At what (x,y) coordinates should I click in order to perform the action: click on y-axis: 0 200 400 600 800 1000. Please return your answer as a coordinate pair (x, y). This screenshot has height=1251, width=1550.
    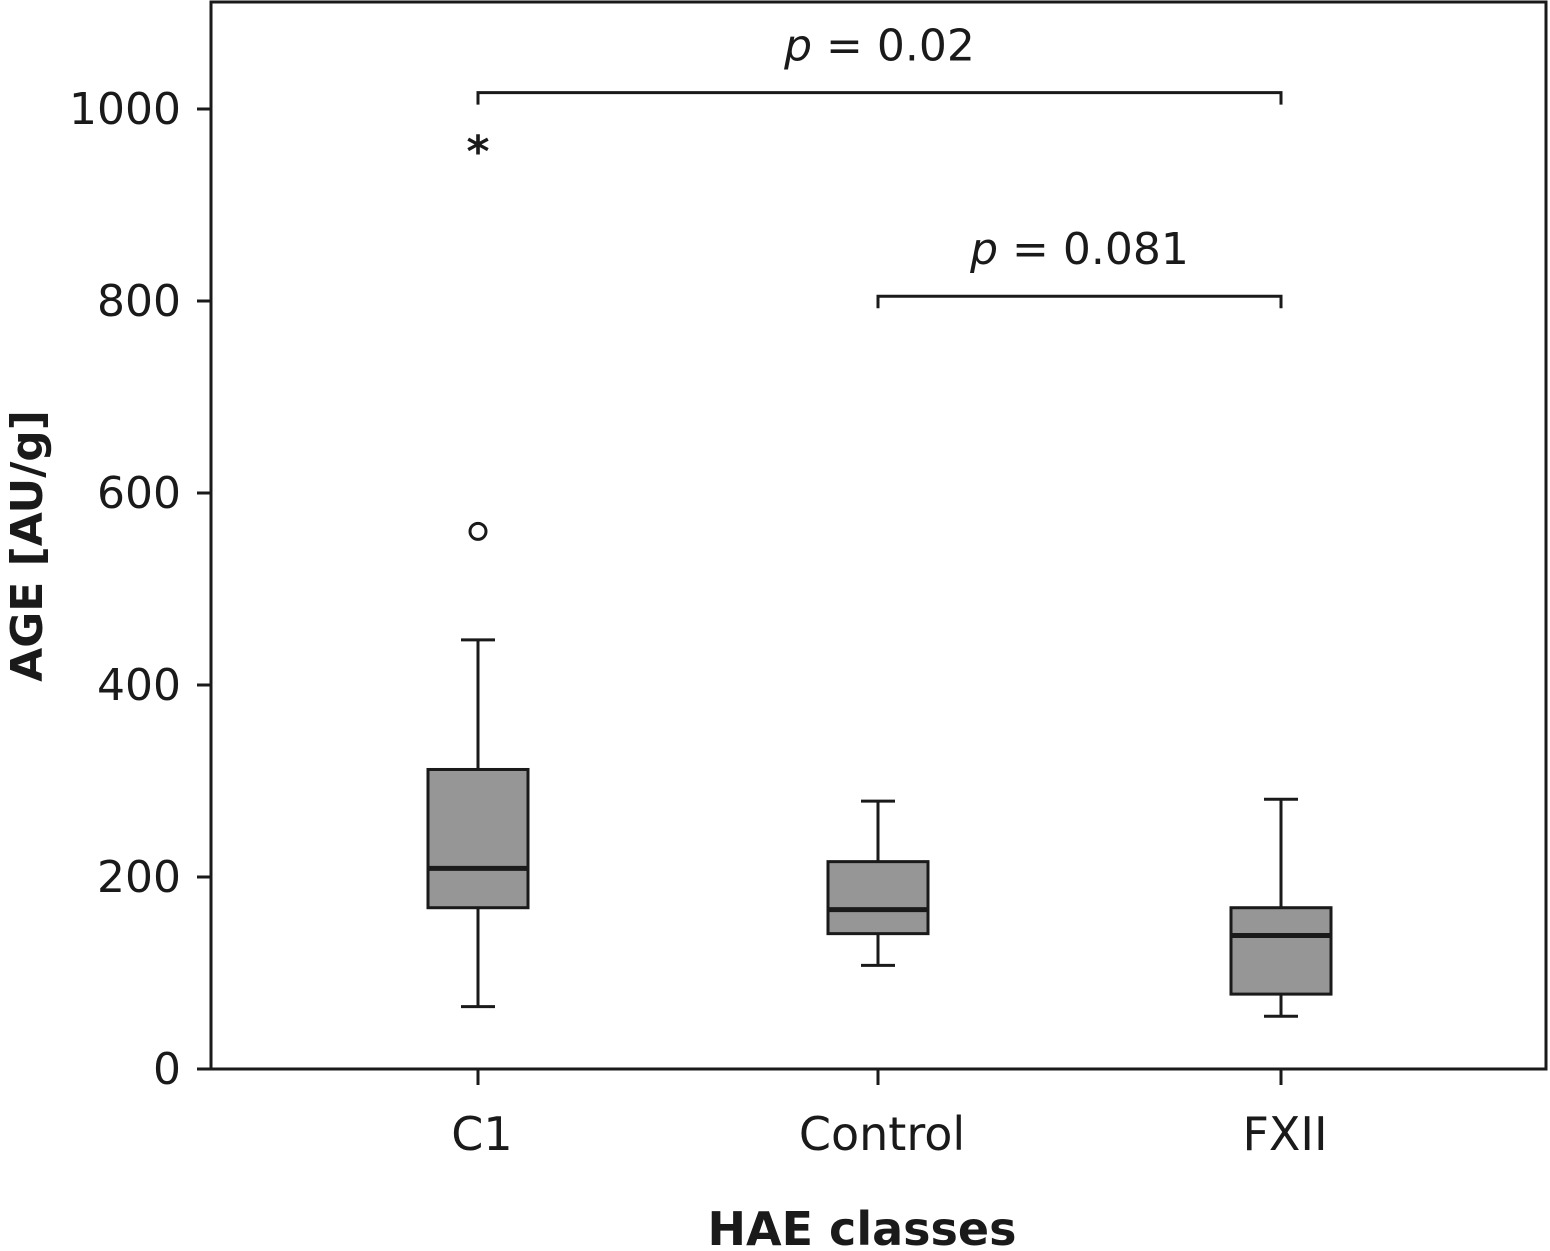
    Looking at the image, I should click on (140, 589).